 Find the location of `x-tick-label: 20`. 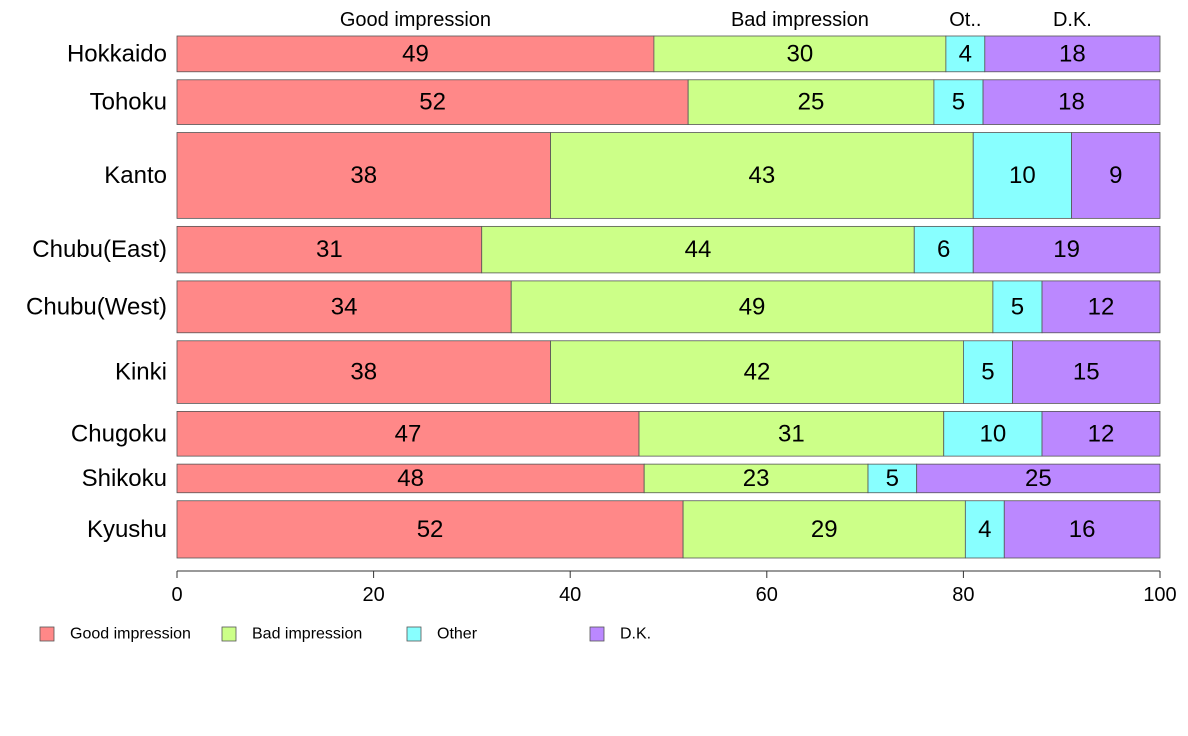

x-tick-label: 20 is located at coordinates (373, 595).